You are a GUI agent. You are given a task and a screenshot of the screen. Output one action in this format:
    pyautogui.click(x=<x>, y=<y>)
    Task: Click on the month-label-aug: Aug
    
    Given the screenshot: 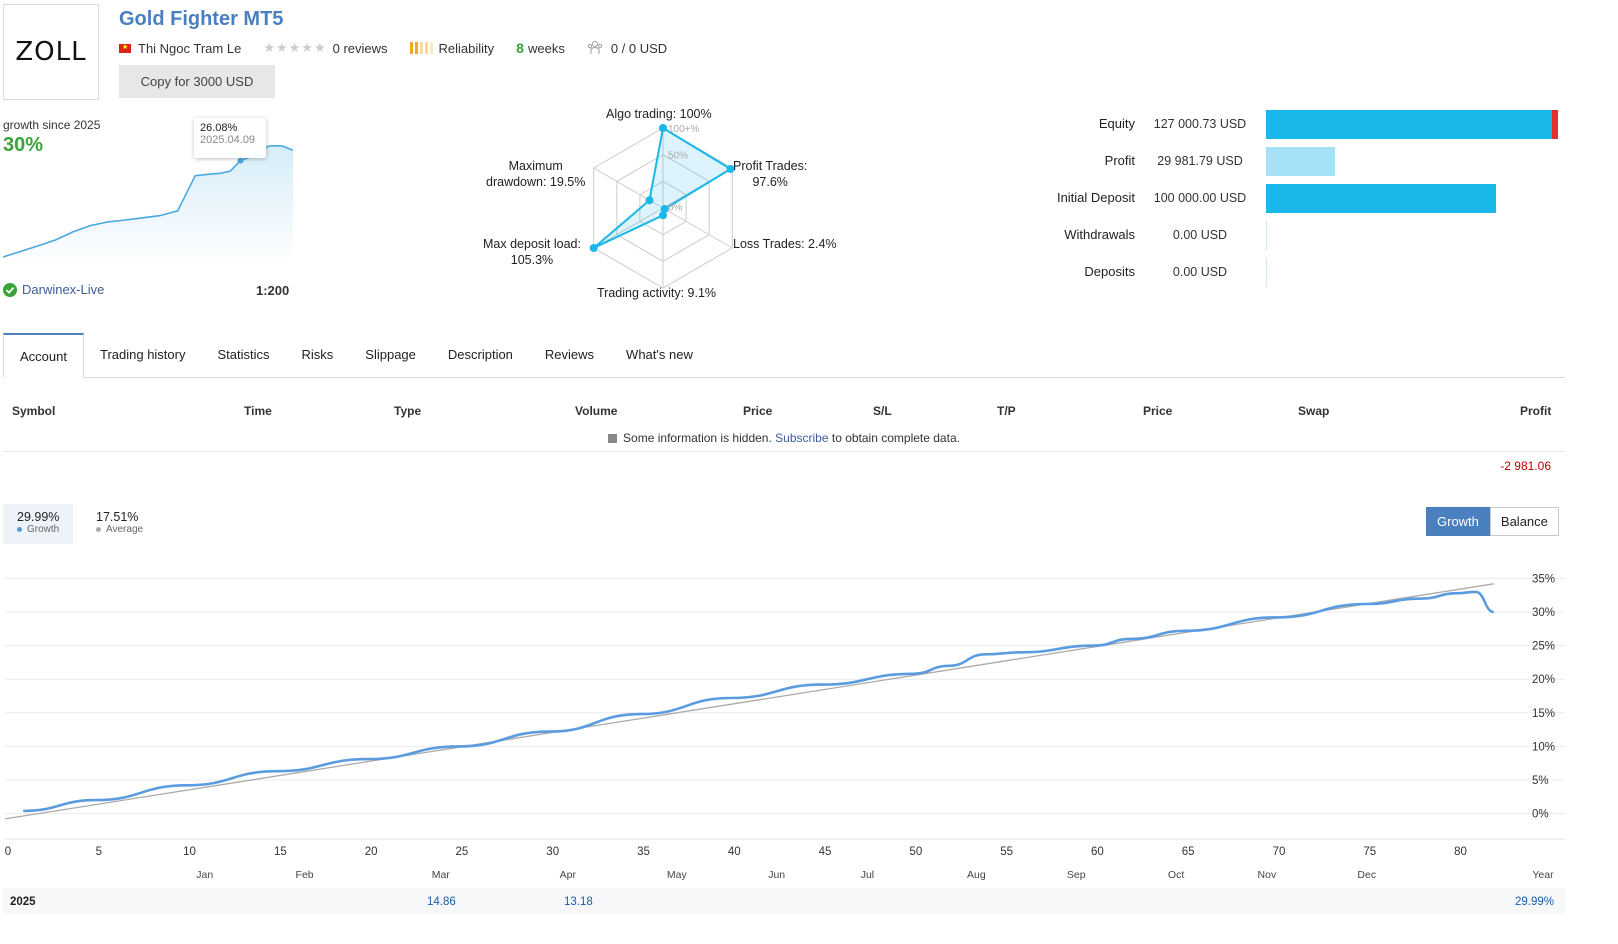 What is the action you would take?
    pyautogui.click(x=976, y=875)
    